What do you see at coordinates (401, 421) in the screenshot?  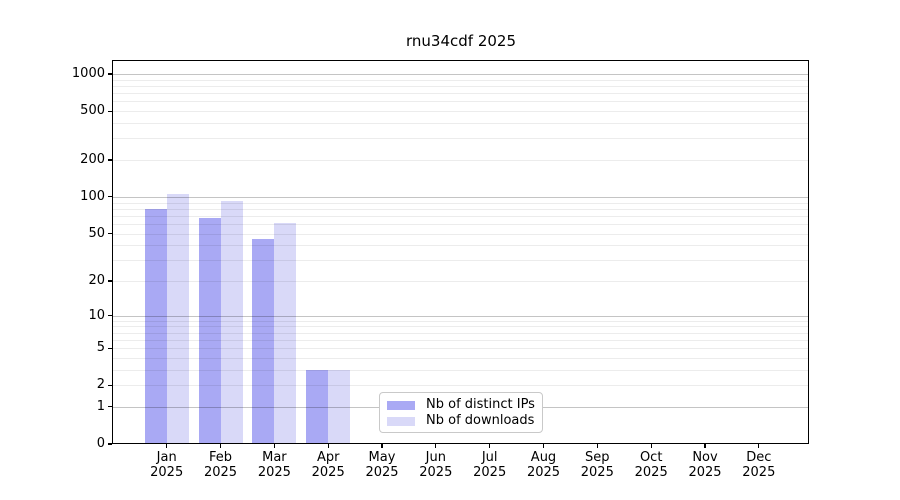 I see `downloads-swatch` at bounding box center [401, 421].